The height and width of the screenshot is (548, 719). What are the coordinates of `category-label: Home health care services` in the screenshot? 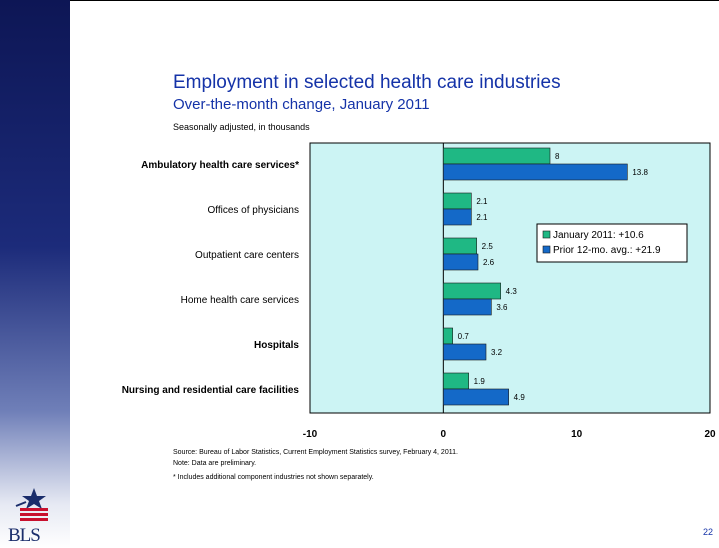 It's located at (240, 300).